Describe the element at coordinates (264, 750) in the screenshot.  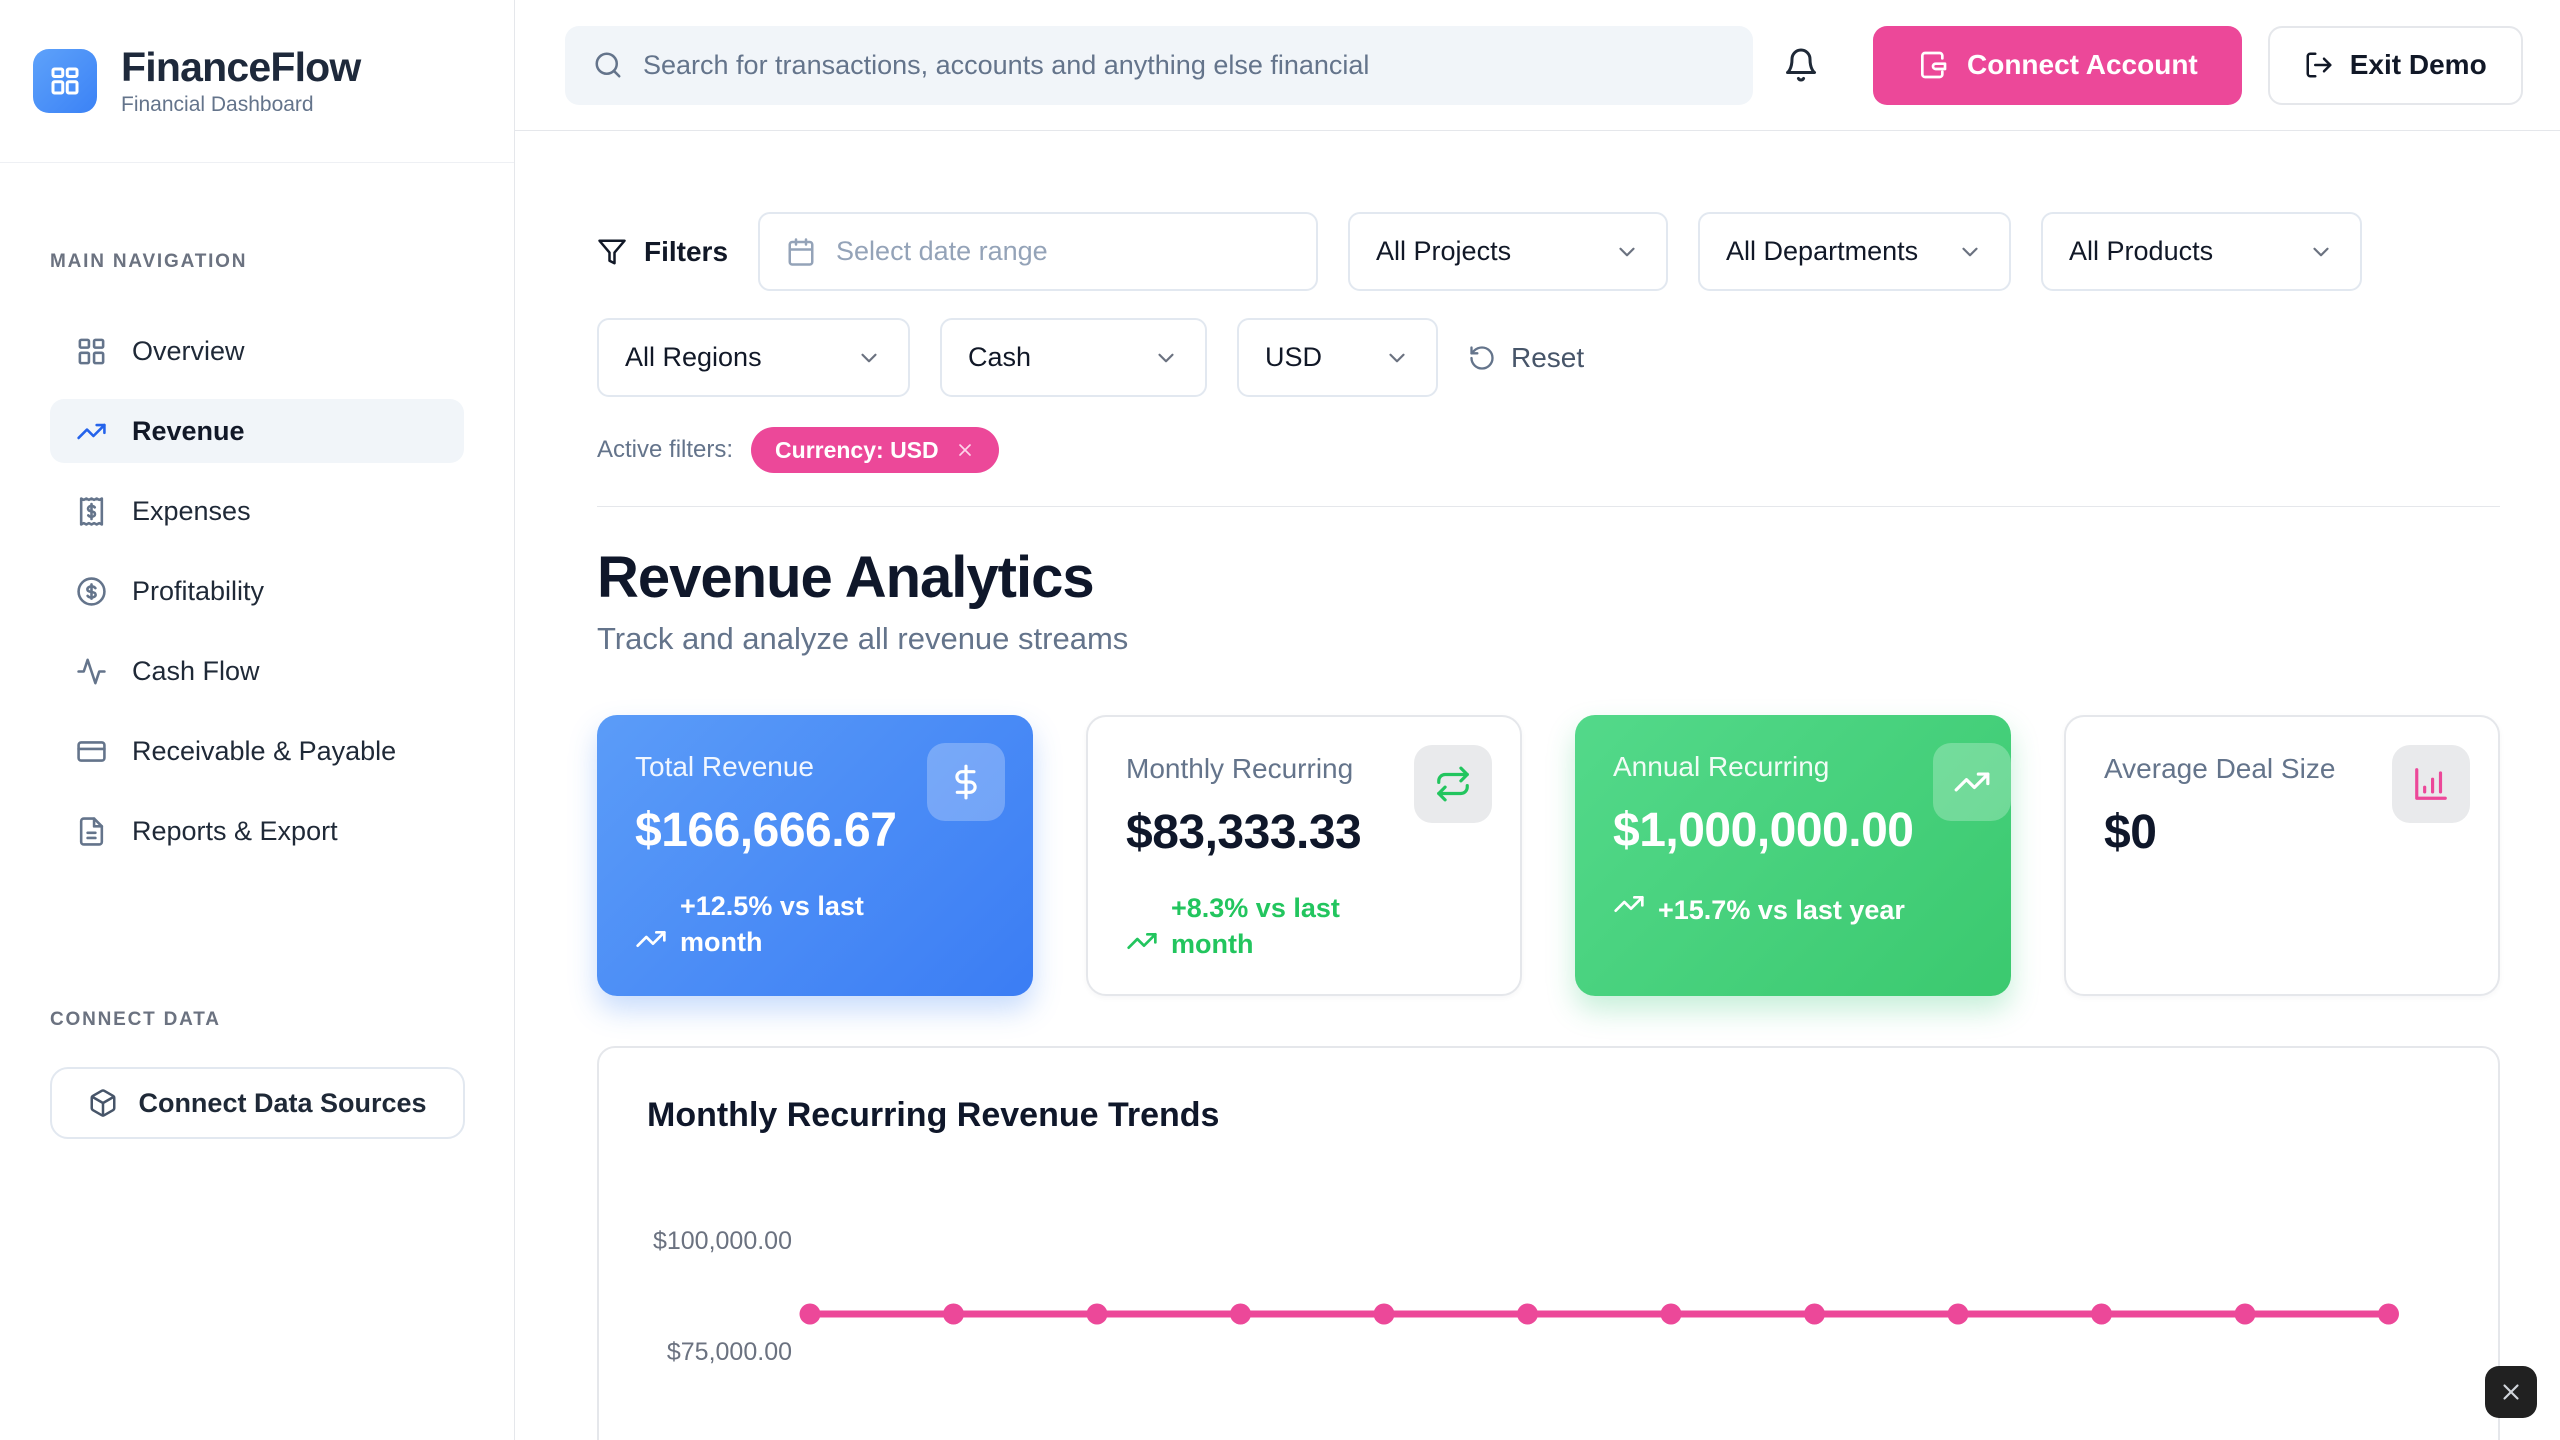
I see `sidebar-item-label: Receivable & Payable` at that location.